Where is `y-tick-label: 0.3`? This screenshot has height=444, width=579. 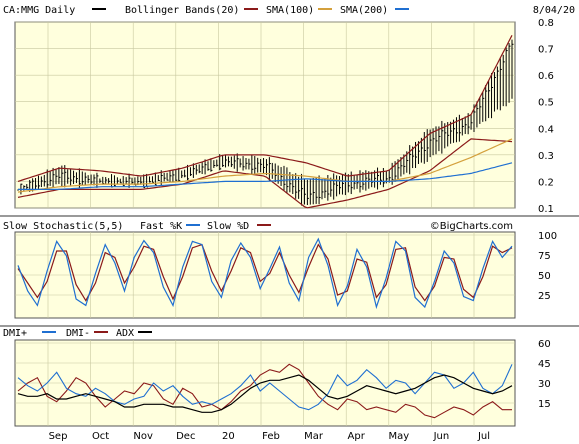
y-tick-label: 0.3 is located at coordinates (546, 156).